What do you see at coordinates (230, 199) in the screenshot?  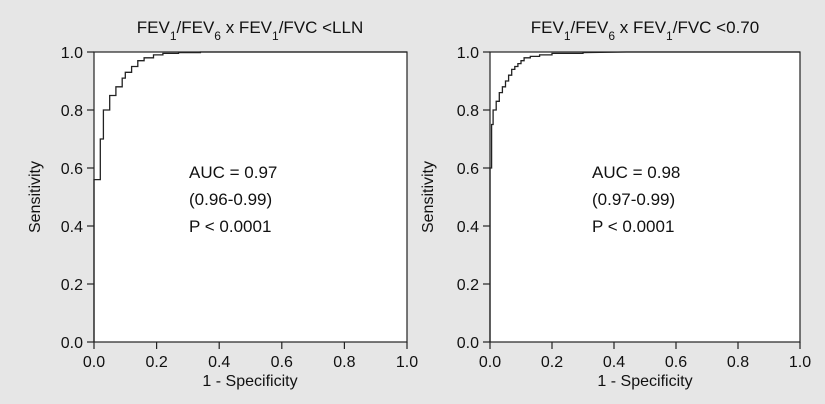 I see `ci-annotation: (0.96-0.99)` at bounding box center [230, 199].